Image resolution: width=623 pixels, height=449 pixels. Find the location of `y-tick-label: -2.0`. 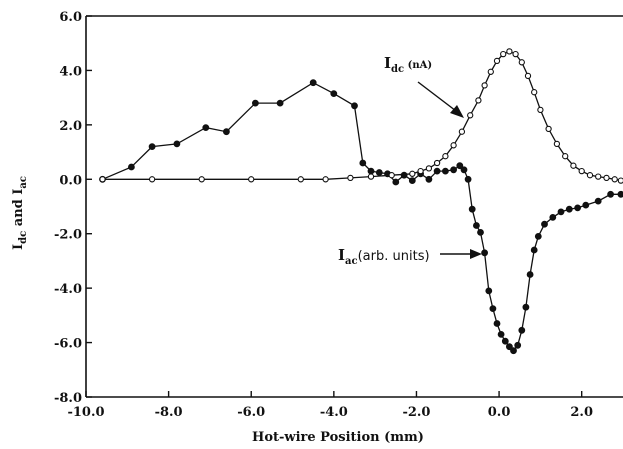

y-tick-label: -2.0 is located at coordinates (68, 235).